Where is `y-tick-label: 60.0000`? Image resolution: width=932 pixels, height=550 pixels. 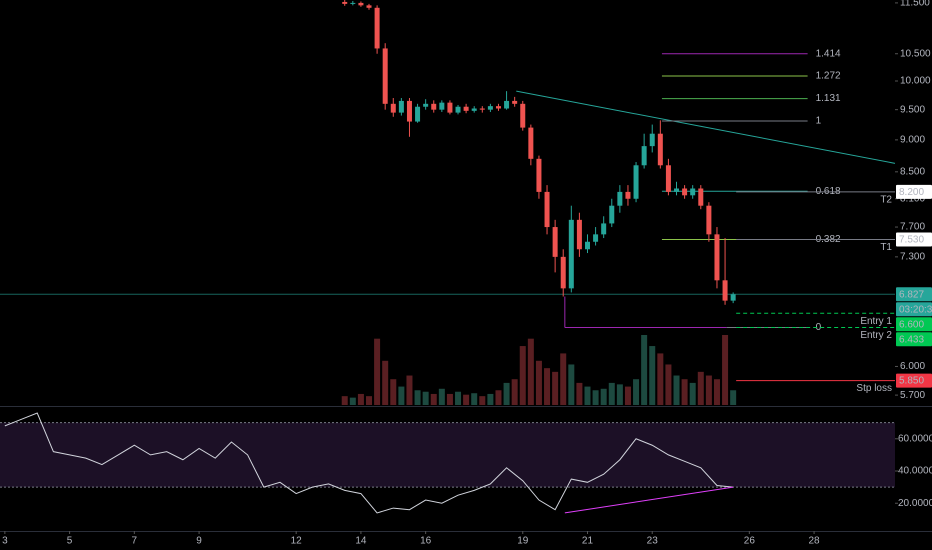
y-tick-label: 60.0000 is located at coordinates (915, 438).